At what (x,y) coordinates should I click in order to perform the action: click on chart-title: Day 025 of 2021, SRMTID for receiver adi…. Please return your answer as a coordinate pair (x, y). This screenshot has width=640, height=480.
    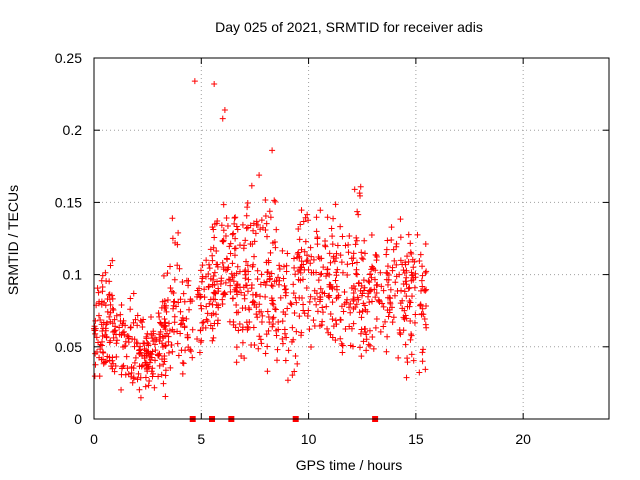
    Looking at the image, I should click on (349, 27).